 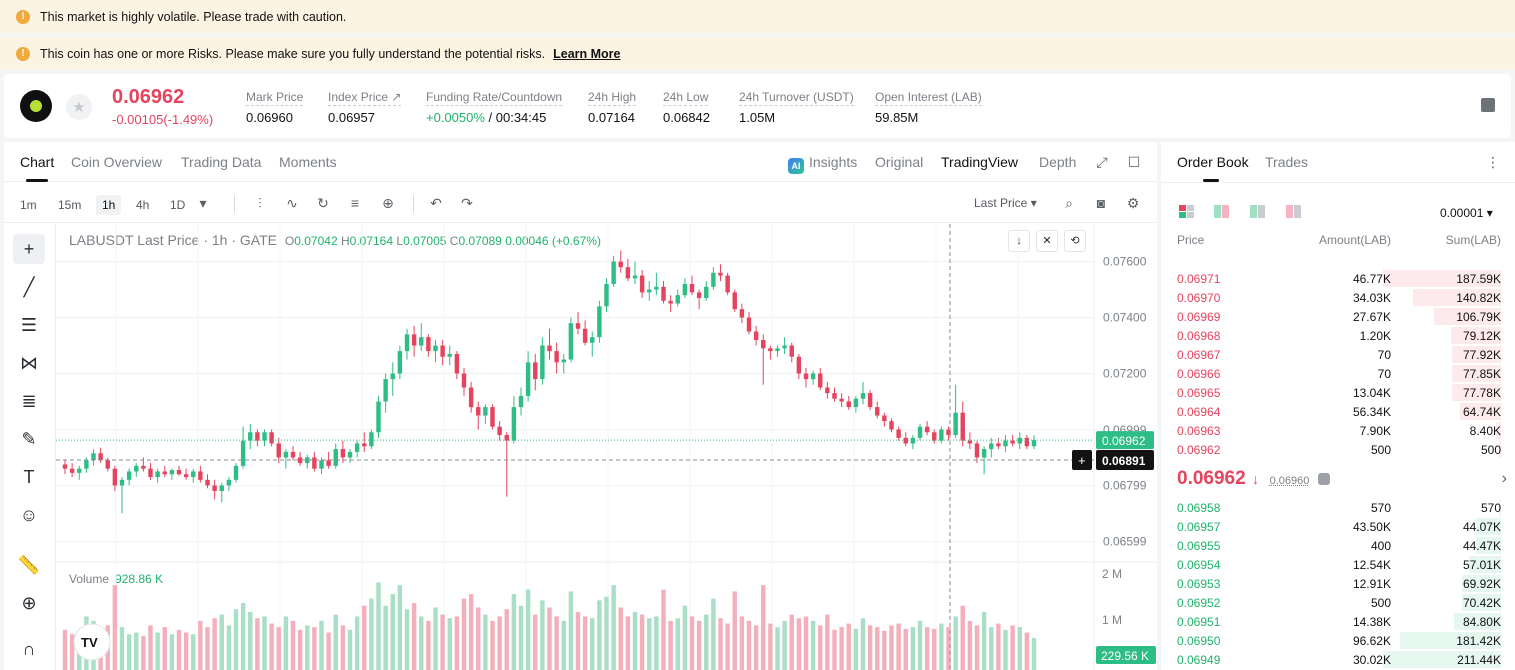 What do you see at coordinates (355, 203) in the screenshot?
I see `templates-icon: ≡` at bounding box center [355, 203].